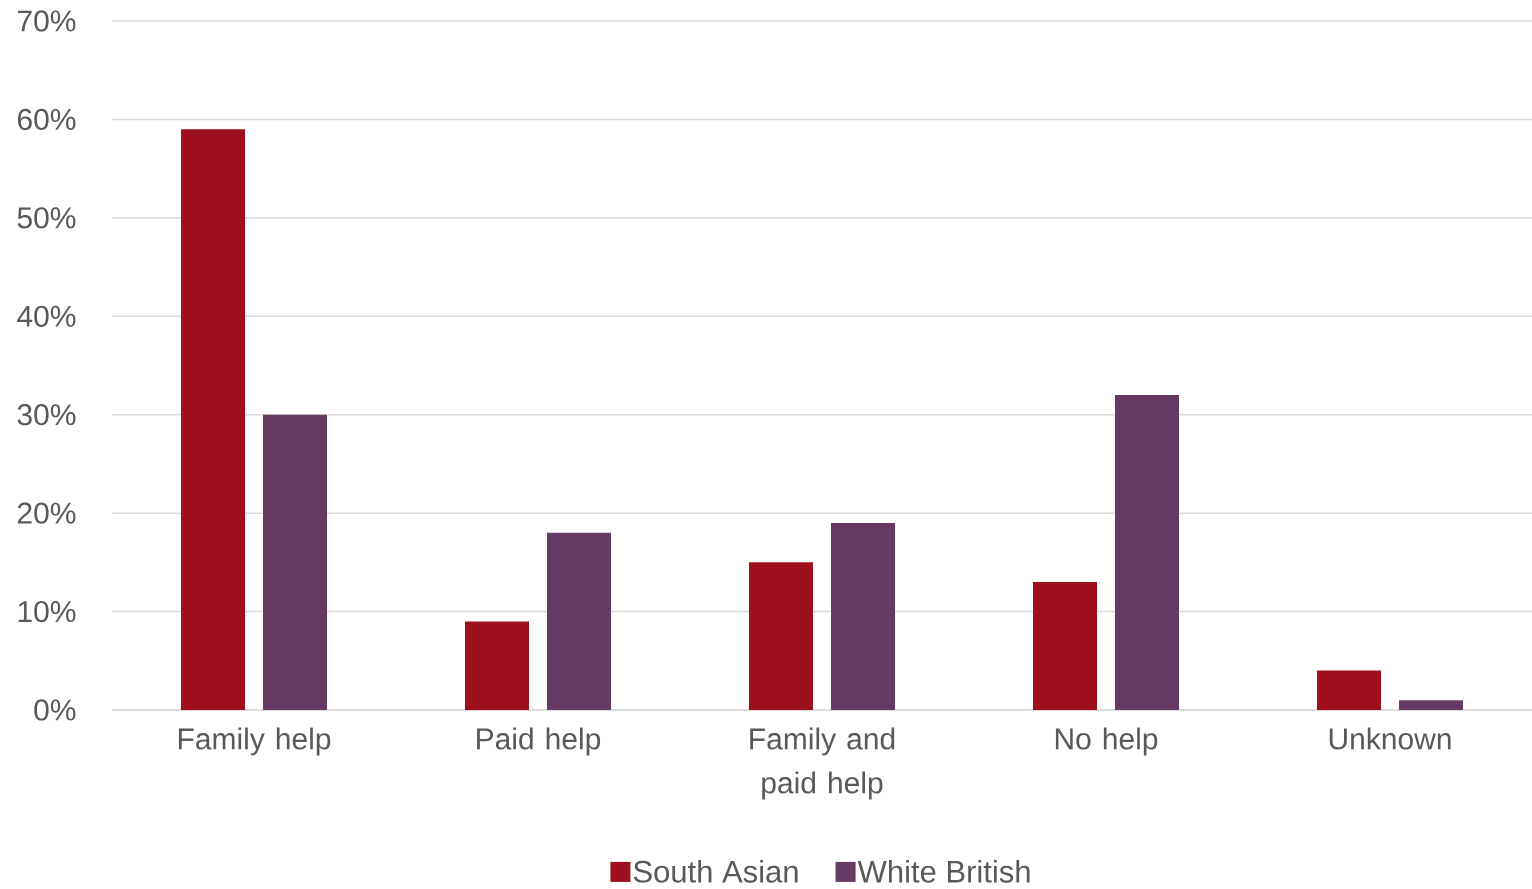 This screenshot has height=889, width=1532. I want to click on y-tick-label: 0%, so click(55, 710).